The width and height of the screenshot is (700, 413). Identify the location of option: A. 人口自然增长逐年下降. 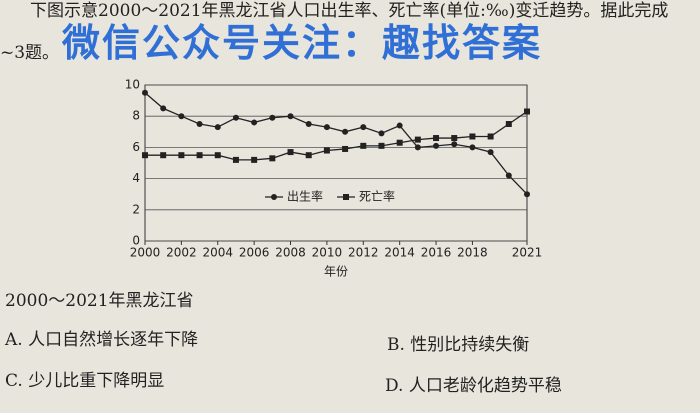
(102, 340).